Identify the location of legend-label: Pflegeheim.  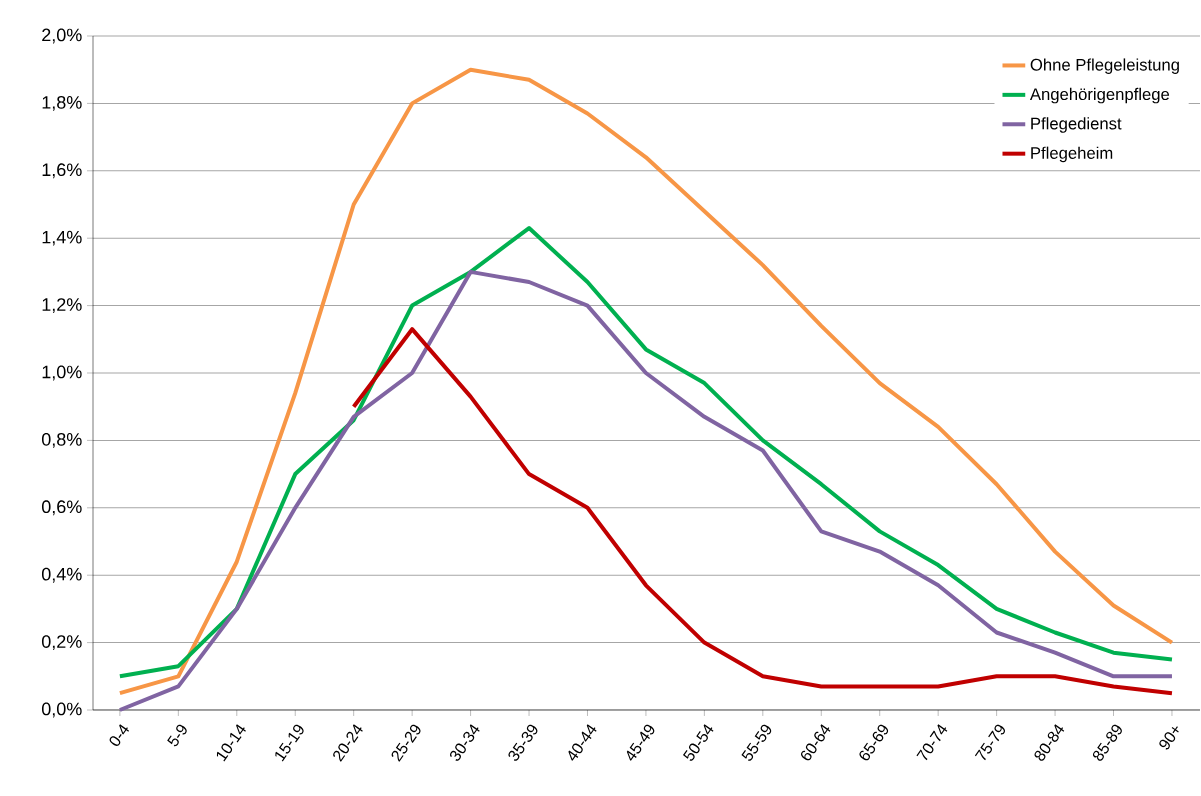
(1072, 154).